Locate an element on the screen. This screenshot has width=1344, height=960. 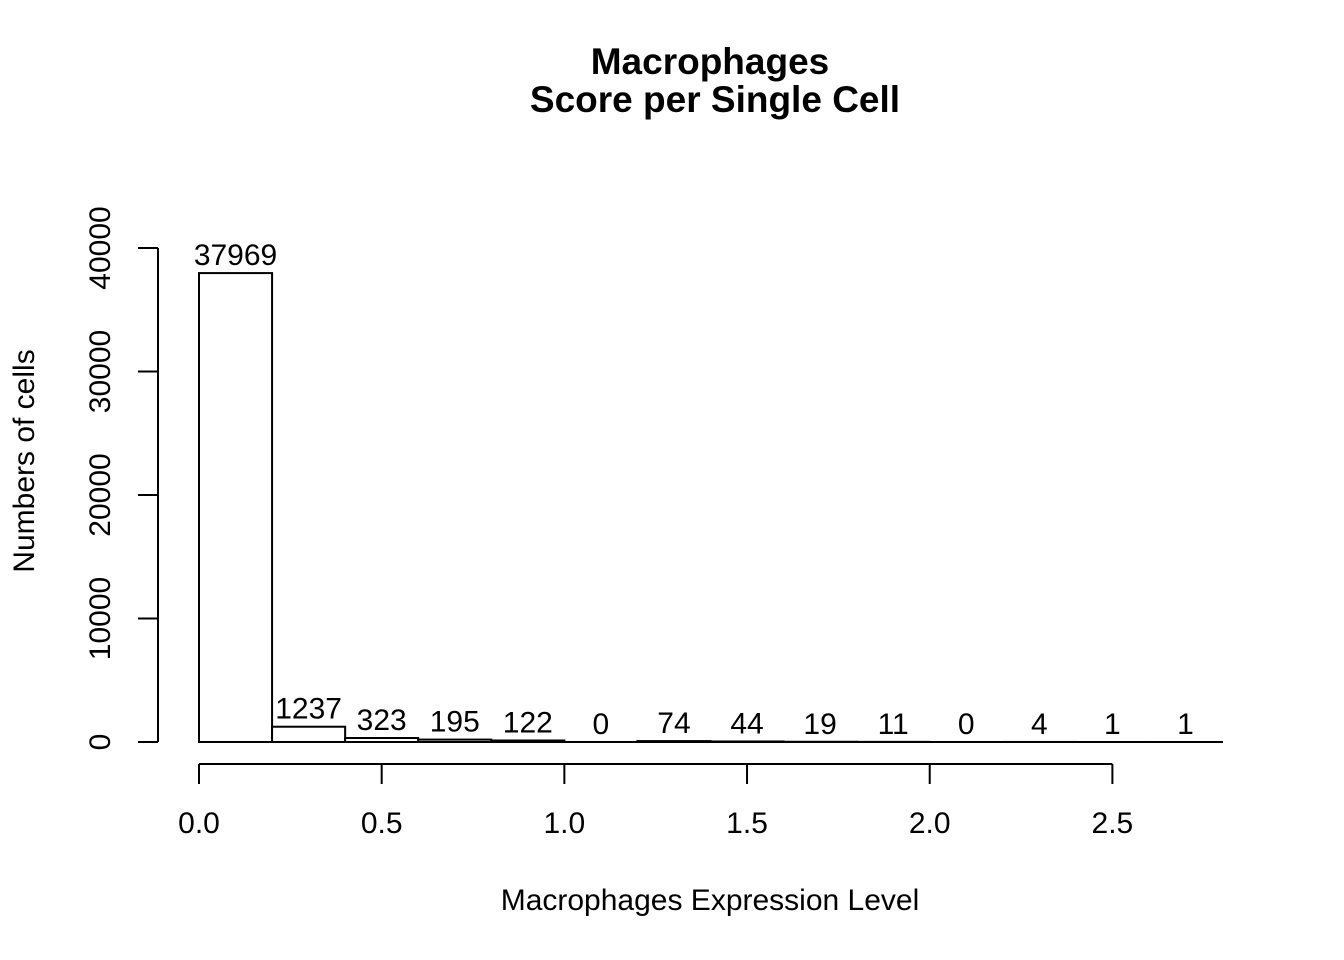
bar-value-label: 37969 is located at coordinates (235, 255).